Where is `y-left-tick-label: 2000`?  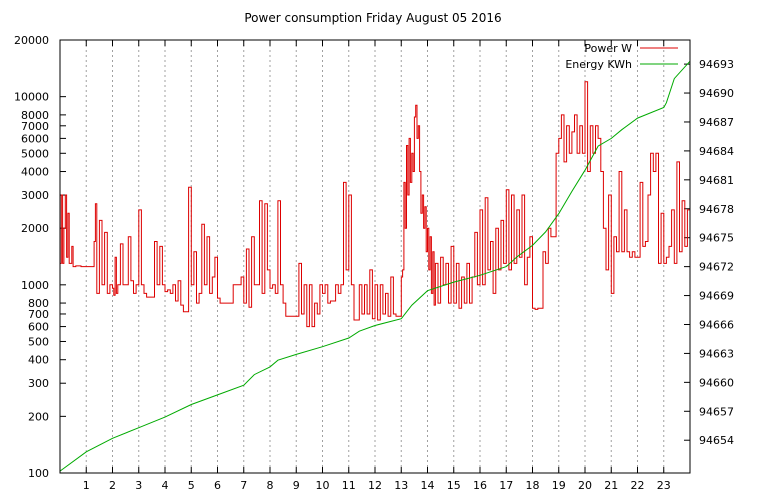 y-left-tick-label: 2000 is located at coordinates (35, 228).